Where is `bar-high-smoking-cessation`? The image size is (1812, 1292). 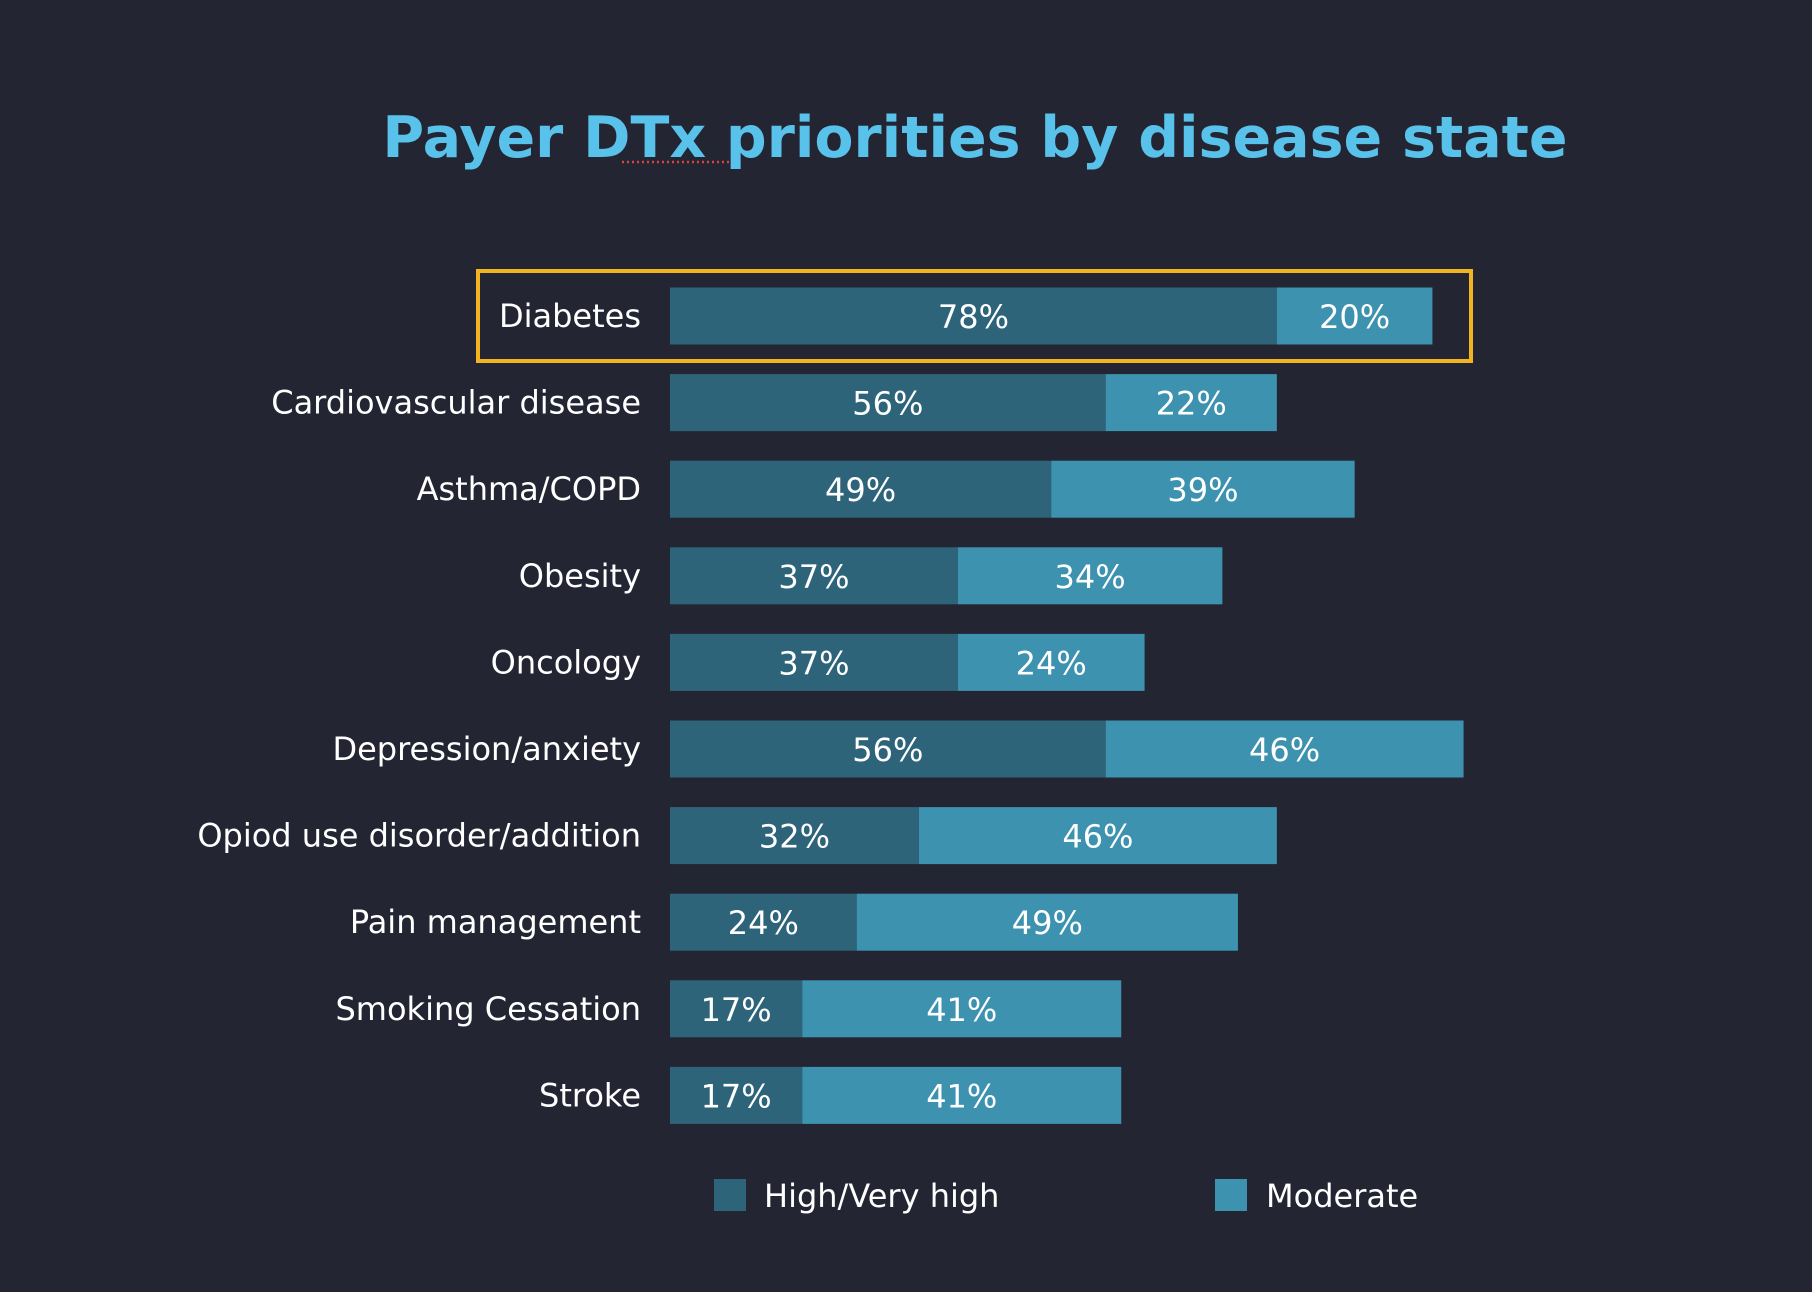 bar-high-smoking-cessation is located at coordinates (736, 1009).